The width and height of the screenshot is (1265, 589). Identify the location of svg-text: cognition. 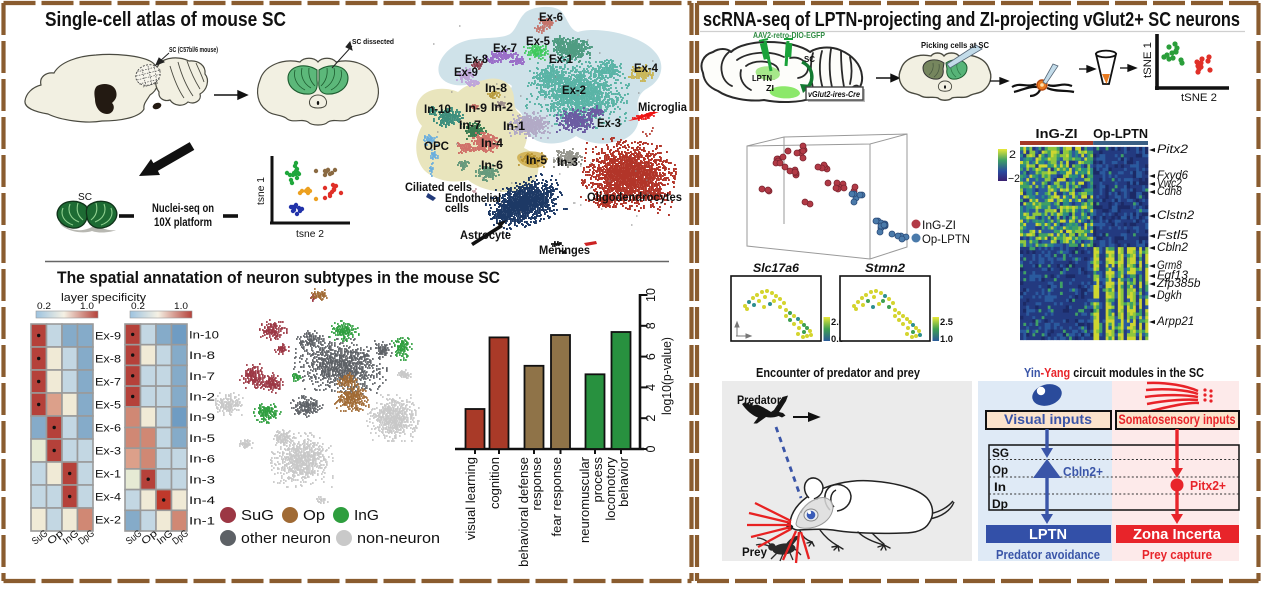
(494, 483).